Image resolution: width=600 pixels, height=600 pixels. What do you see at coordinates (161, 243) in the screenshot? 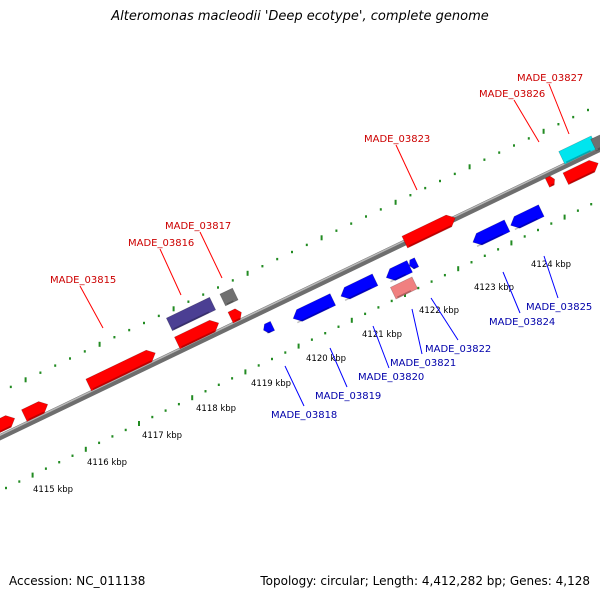
I see `forward-gene-label: MADE_03816` at bounding box center [161, 243].